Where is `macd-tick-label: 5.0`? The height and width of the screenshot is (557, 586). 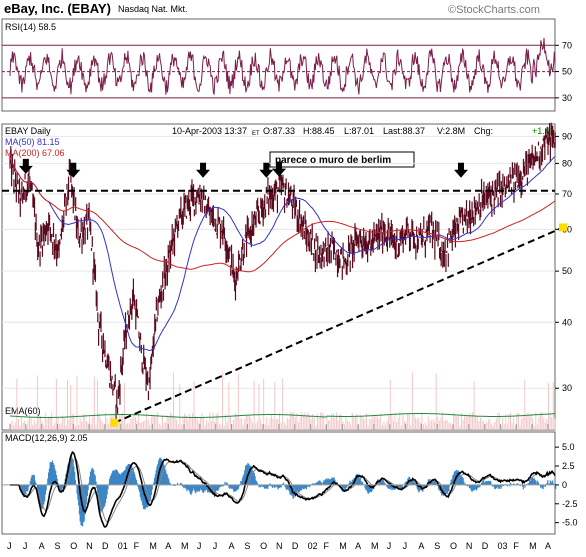
macd-tick-label: 5.0 is located at coordinates (568, 447).